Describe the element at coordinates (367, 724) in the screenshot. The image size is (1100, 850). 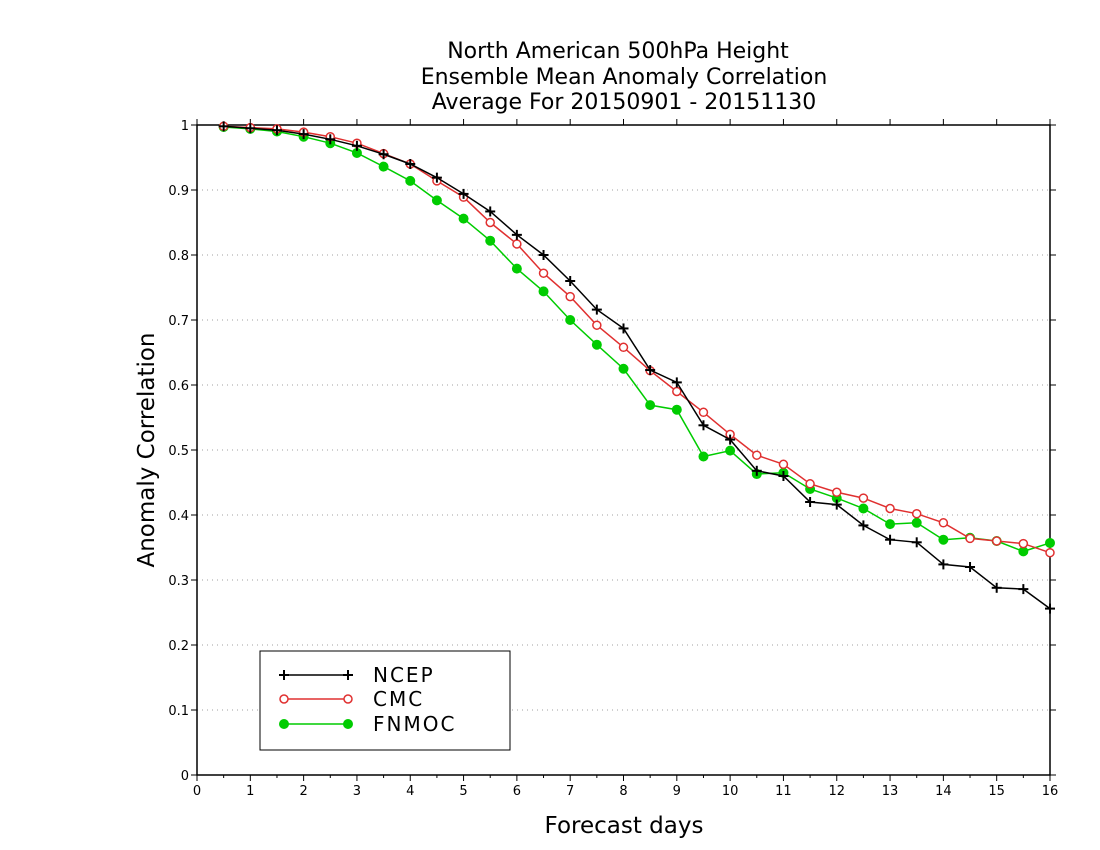
I see `legend-entry-fnmoc: FNMOC` at that location.